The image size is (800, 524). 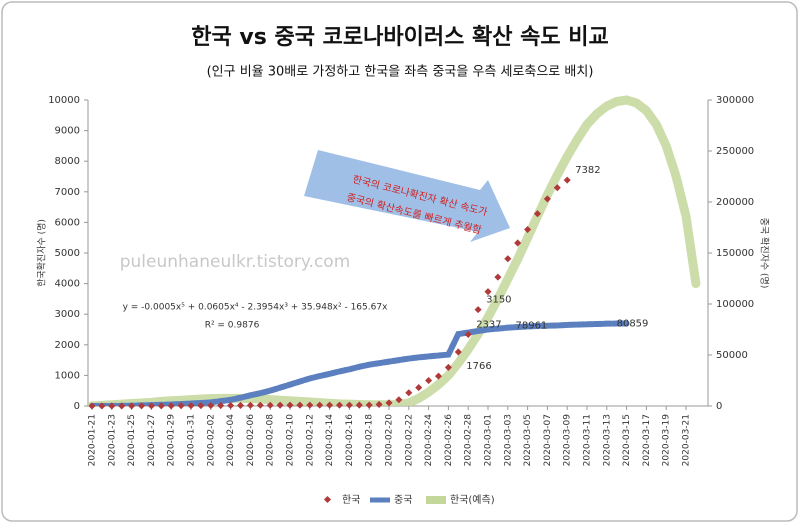 What do you see at coordinates (429, 440) in the screenshot?
I see `x-tick-label: 2020-02-24` at bounding box center [429, 440].